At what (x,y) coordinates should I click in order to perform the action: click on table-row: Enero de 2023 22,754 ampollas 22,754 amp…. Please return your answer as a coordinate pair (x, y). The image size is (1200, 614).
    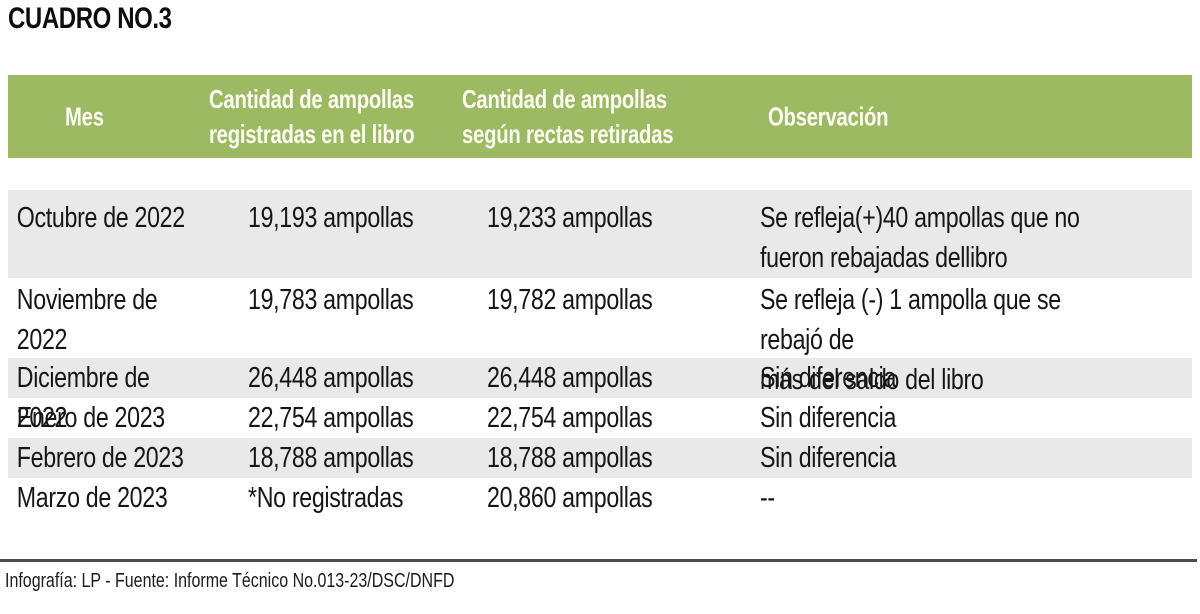
    Looking at the image, I should click on (600, 418).